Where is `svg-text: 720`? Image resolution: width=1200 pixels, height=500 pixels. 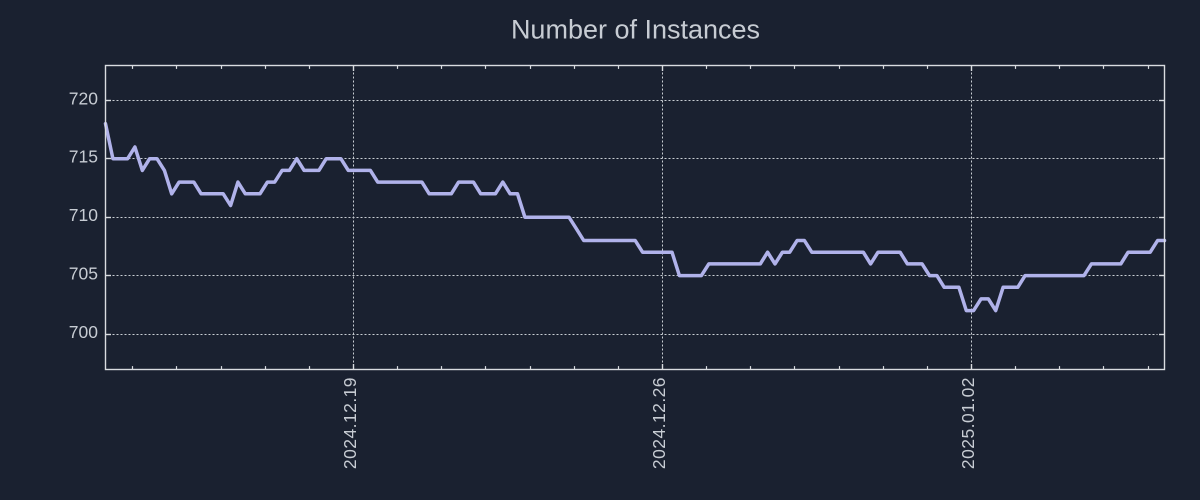
svg-text: 720 is located at coordinates (83, 98).